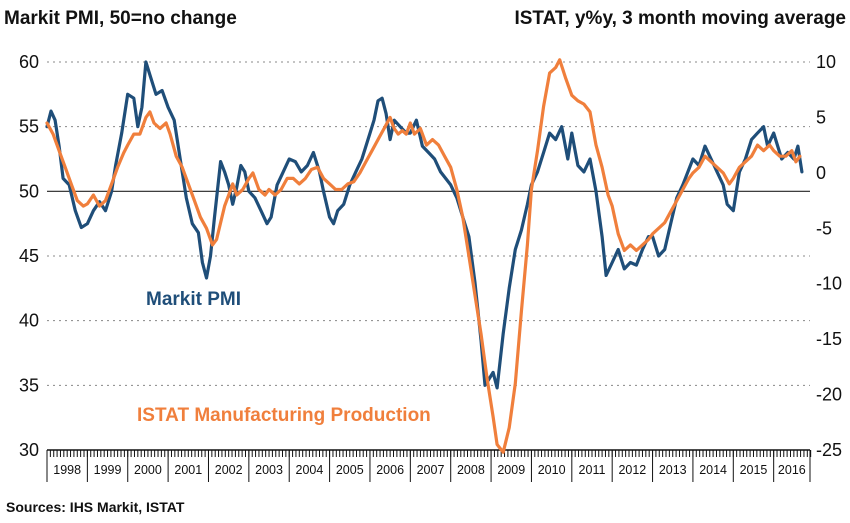 This screenshot has width=850, height=523. I want to click on left-tick-label: 40, so click(29, 321).